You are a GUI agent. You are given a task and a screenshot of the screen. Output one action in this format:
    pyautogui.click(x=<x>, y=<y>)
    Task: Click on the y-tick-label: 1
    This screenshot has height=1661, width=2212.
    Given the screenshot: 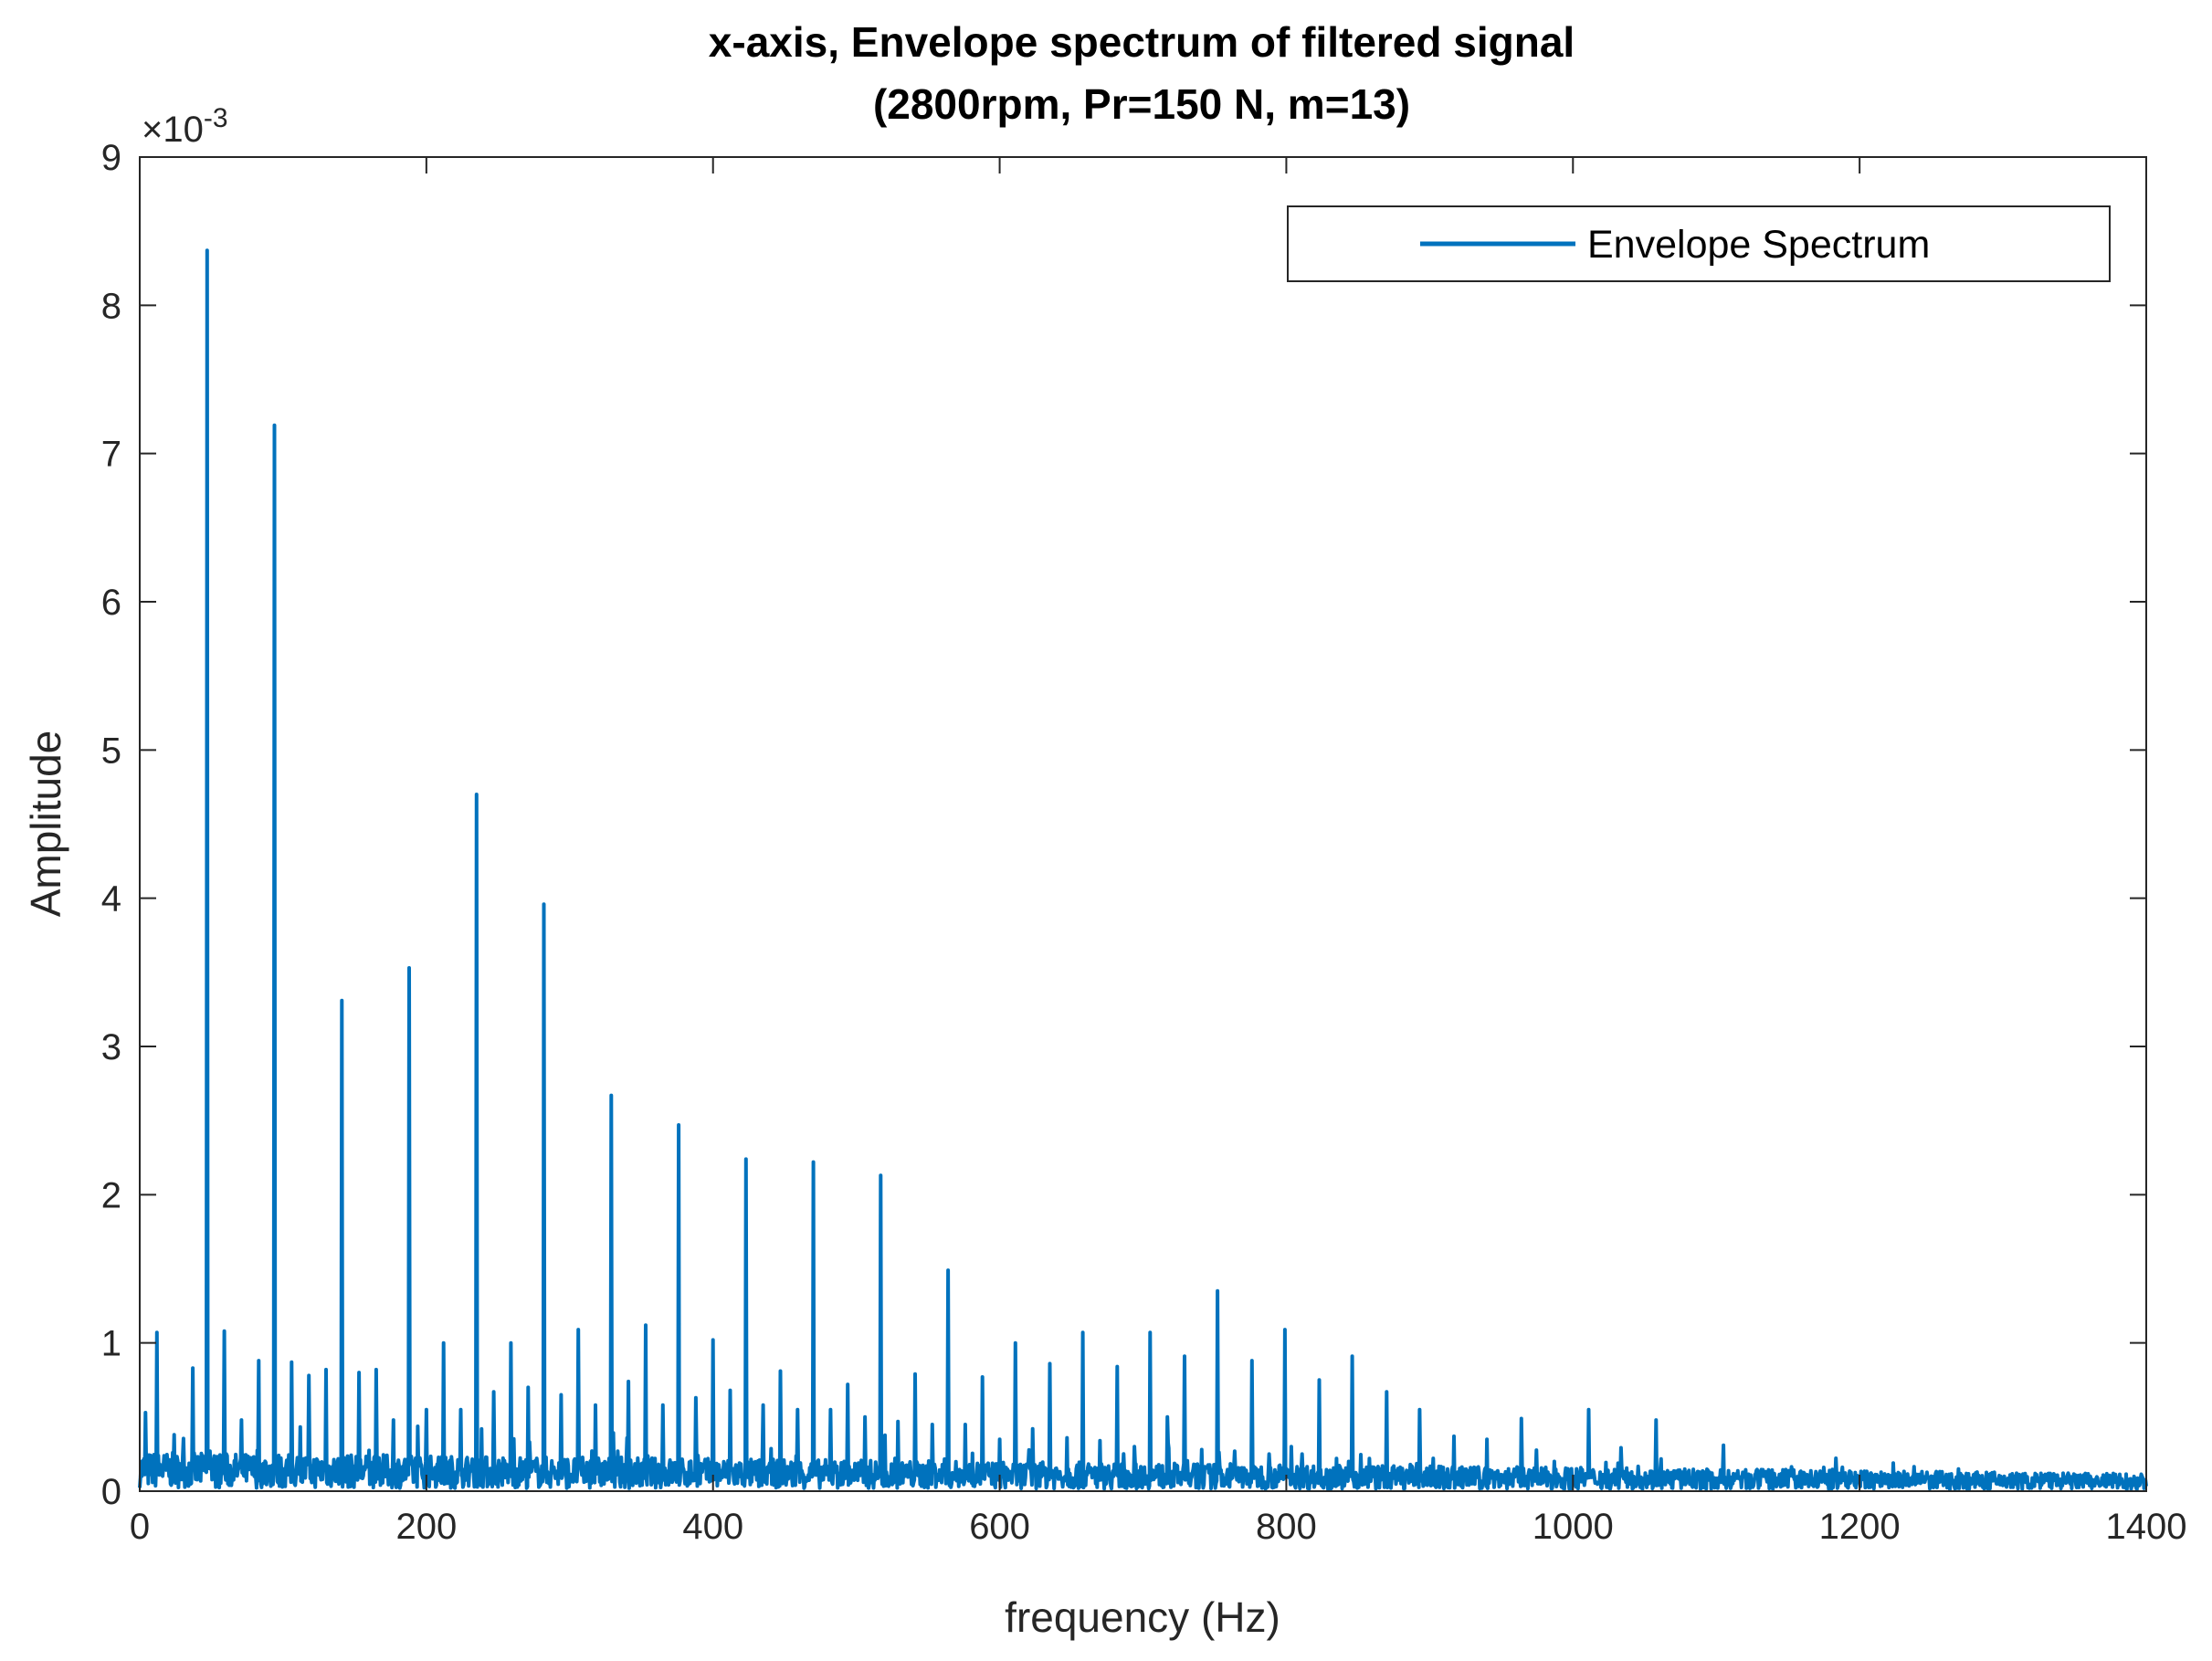 What is the action you would take?
    pyautogui.click(x=111, y=1344)
    